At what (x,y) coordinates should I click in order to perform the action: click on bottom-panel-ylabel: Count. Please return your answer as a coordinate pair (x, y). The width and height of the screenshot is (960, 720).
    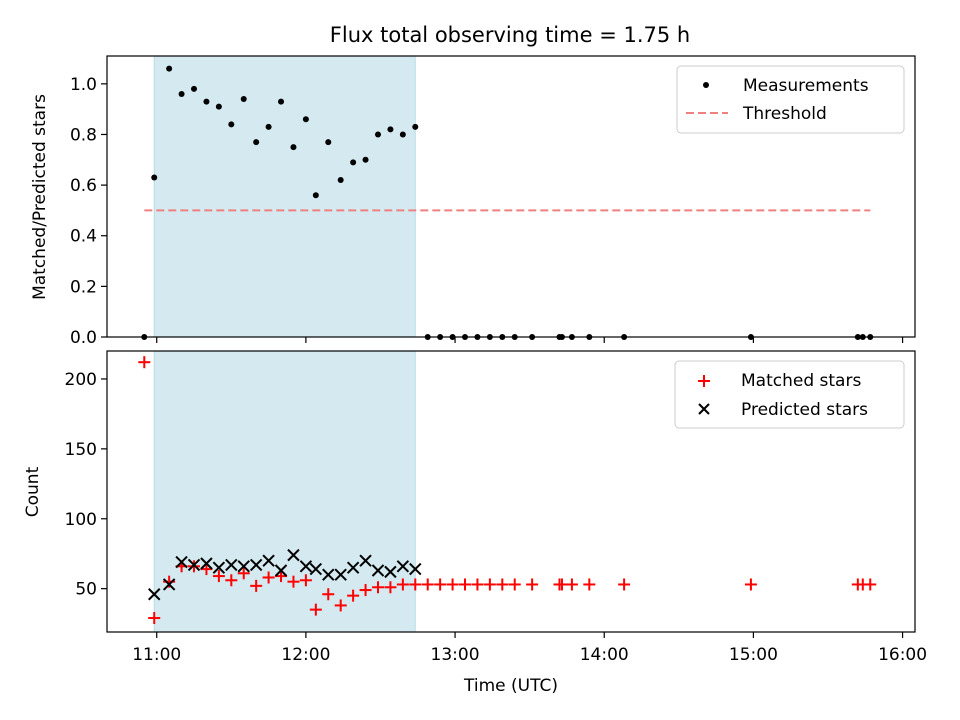
    Looking at the image, I should click on (33, 491).